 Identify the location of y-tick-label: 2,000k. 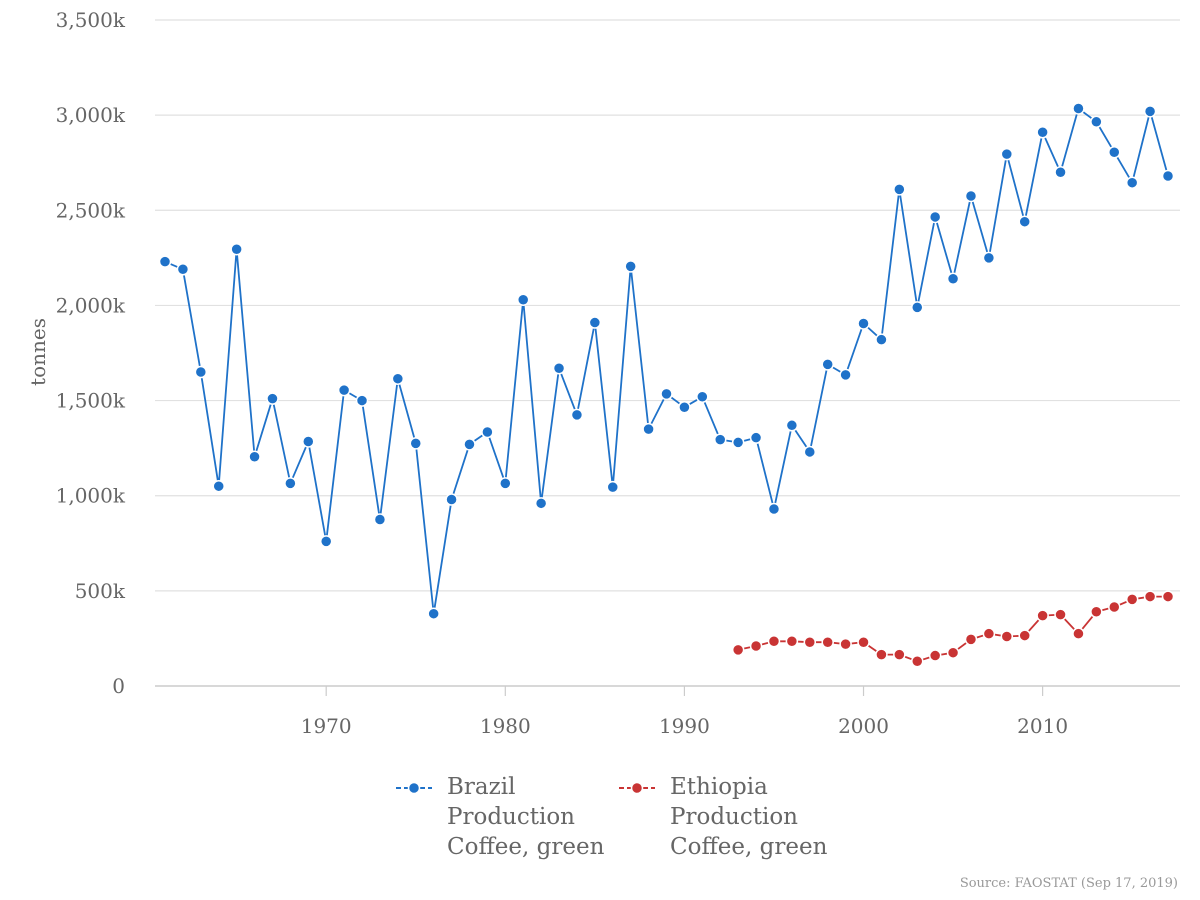
(91, 305).